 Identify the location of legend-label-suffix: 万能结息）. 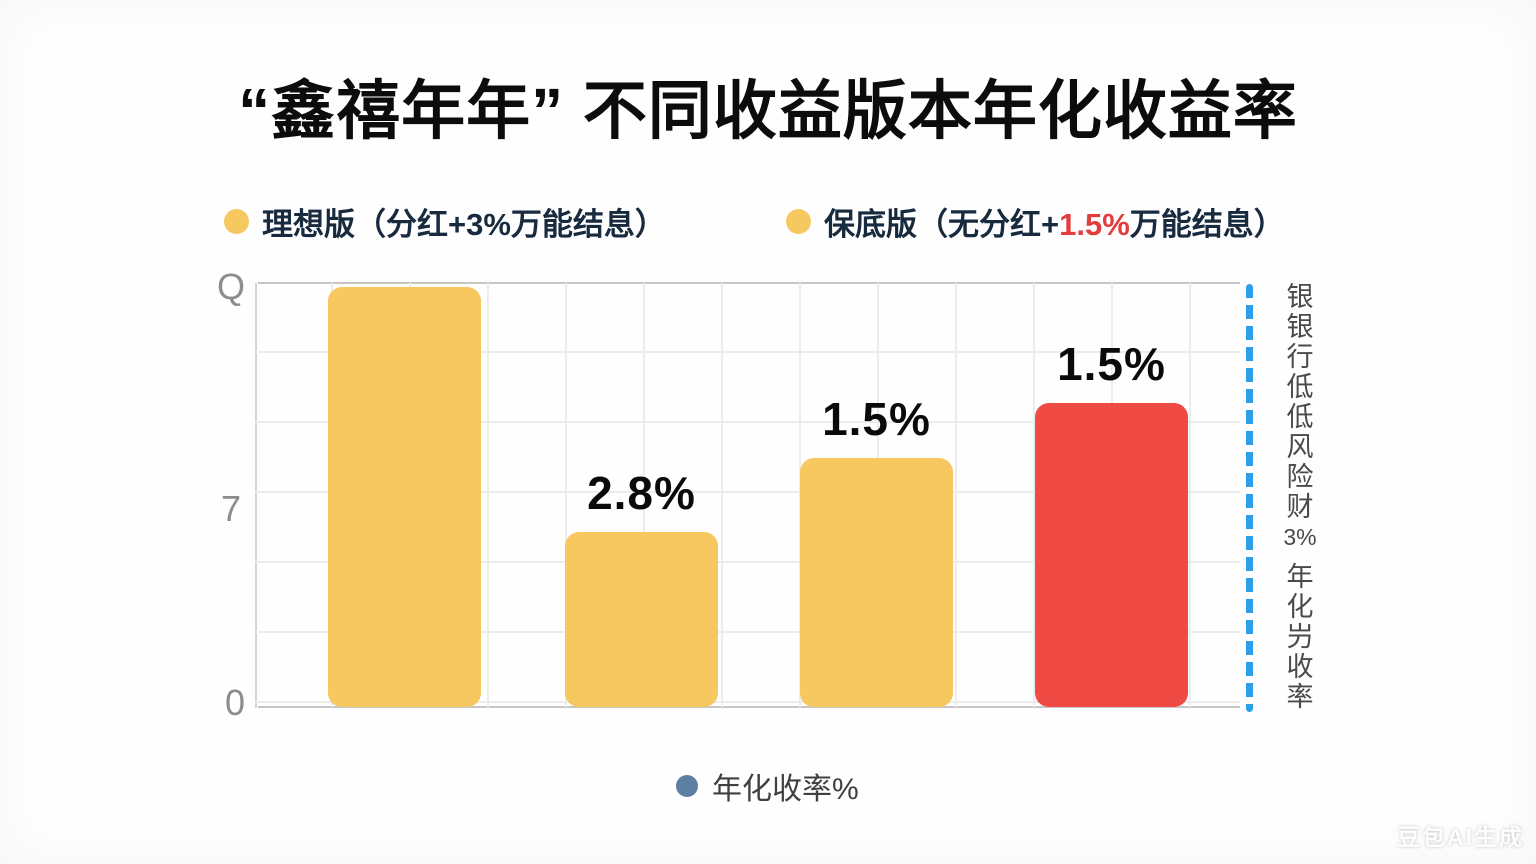
(1207, 224).